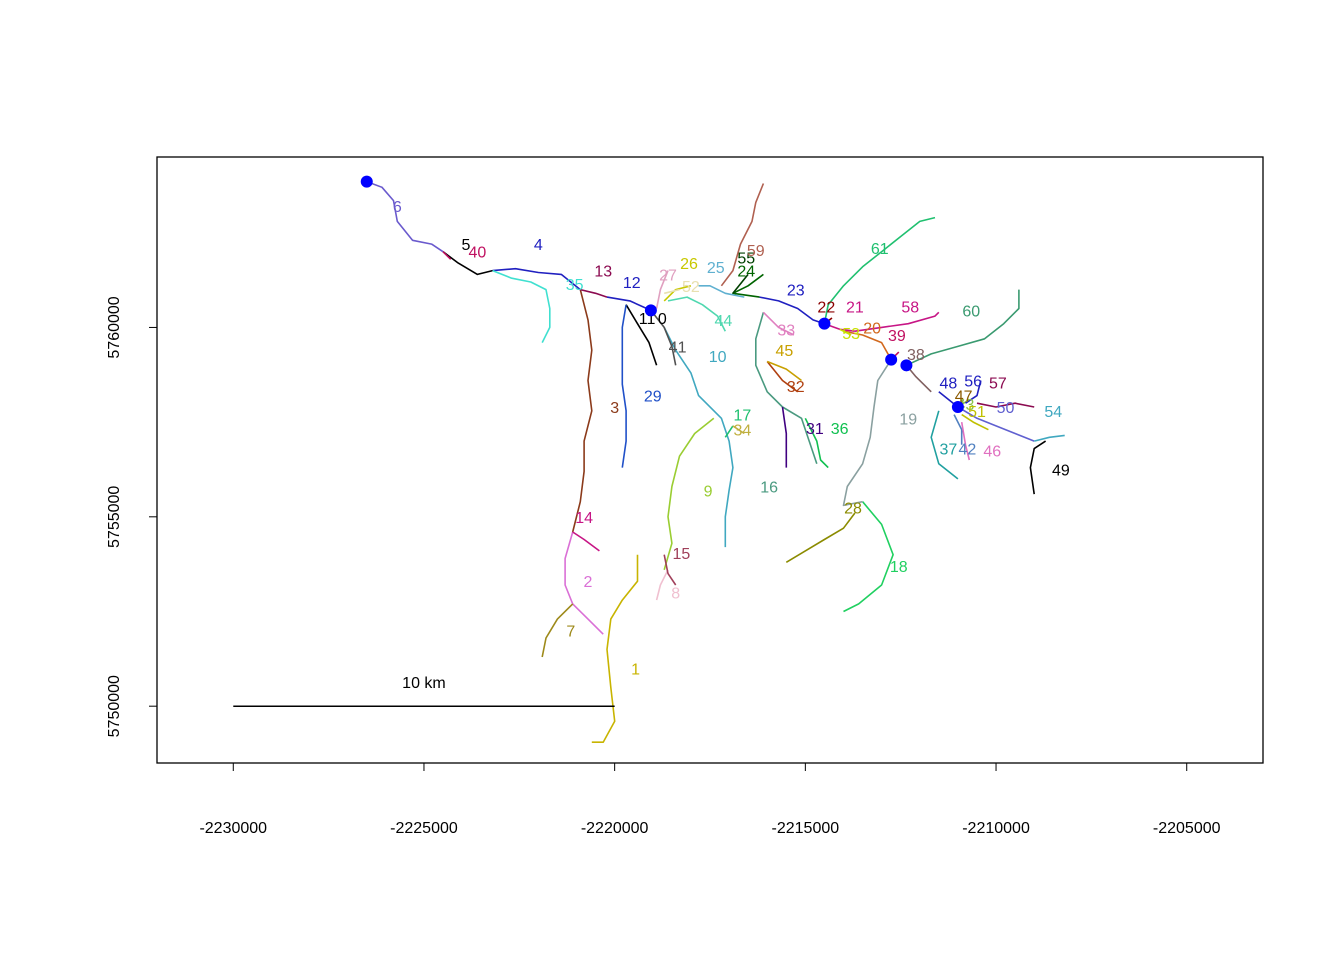 This screenshot has width=1344, height=960. I want to click on segment-label-45: 45, so click(784, 351).